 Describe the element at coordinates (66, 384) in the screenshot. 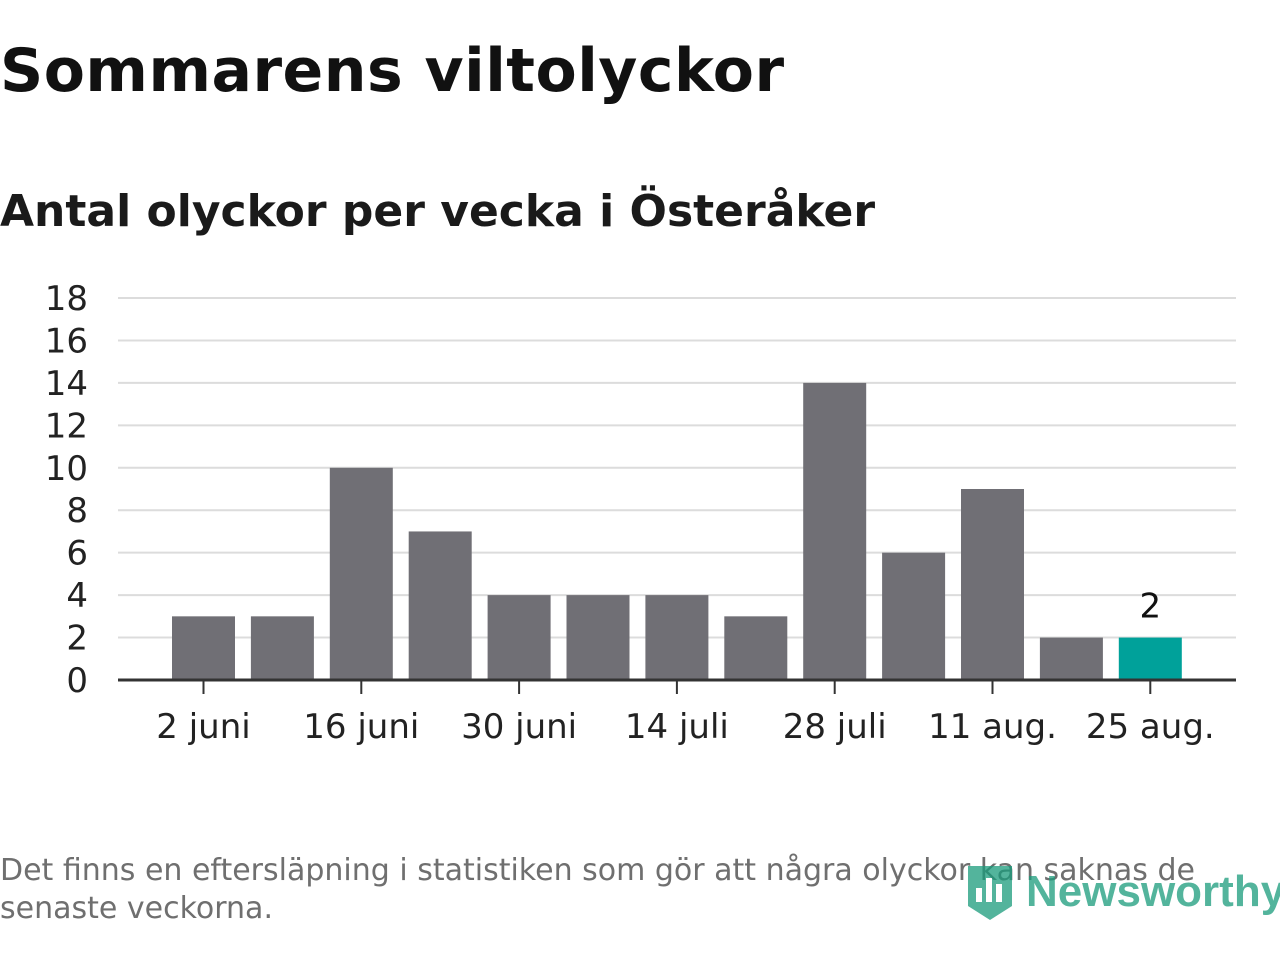

I see `y-tick-label: 14` at that location.